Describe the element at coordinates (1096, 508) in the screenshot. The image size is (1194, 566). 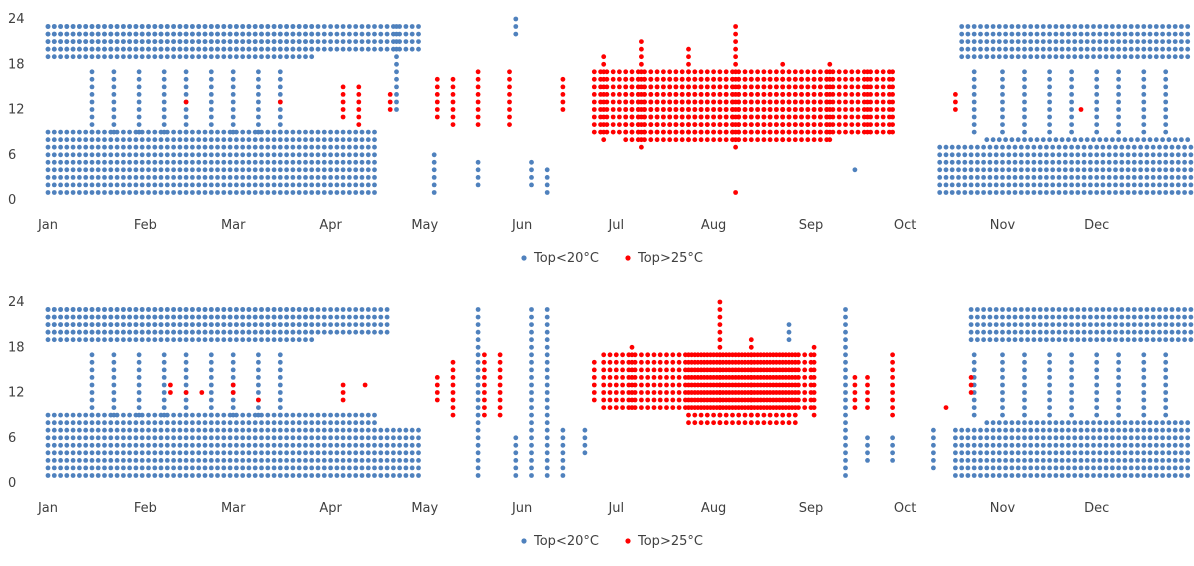
I see `x-tick-label: Dec` at that location.